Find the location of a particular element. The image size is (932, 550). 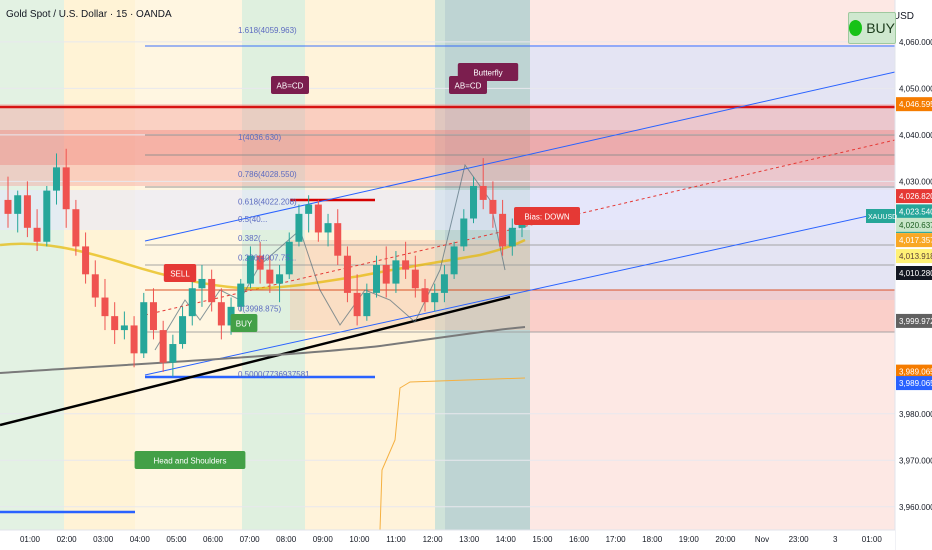

fib-level-label: 1(4036.630) is located at coordinates (259, 137).